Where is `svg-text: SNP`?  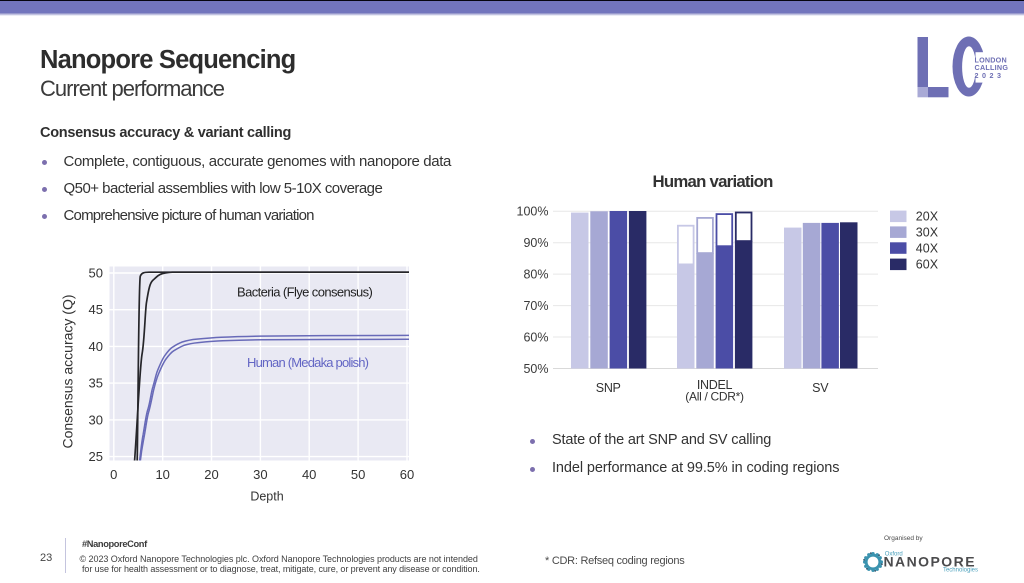 svg-text: SNP is located at coordinates (608, 388).